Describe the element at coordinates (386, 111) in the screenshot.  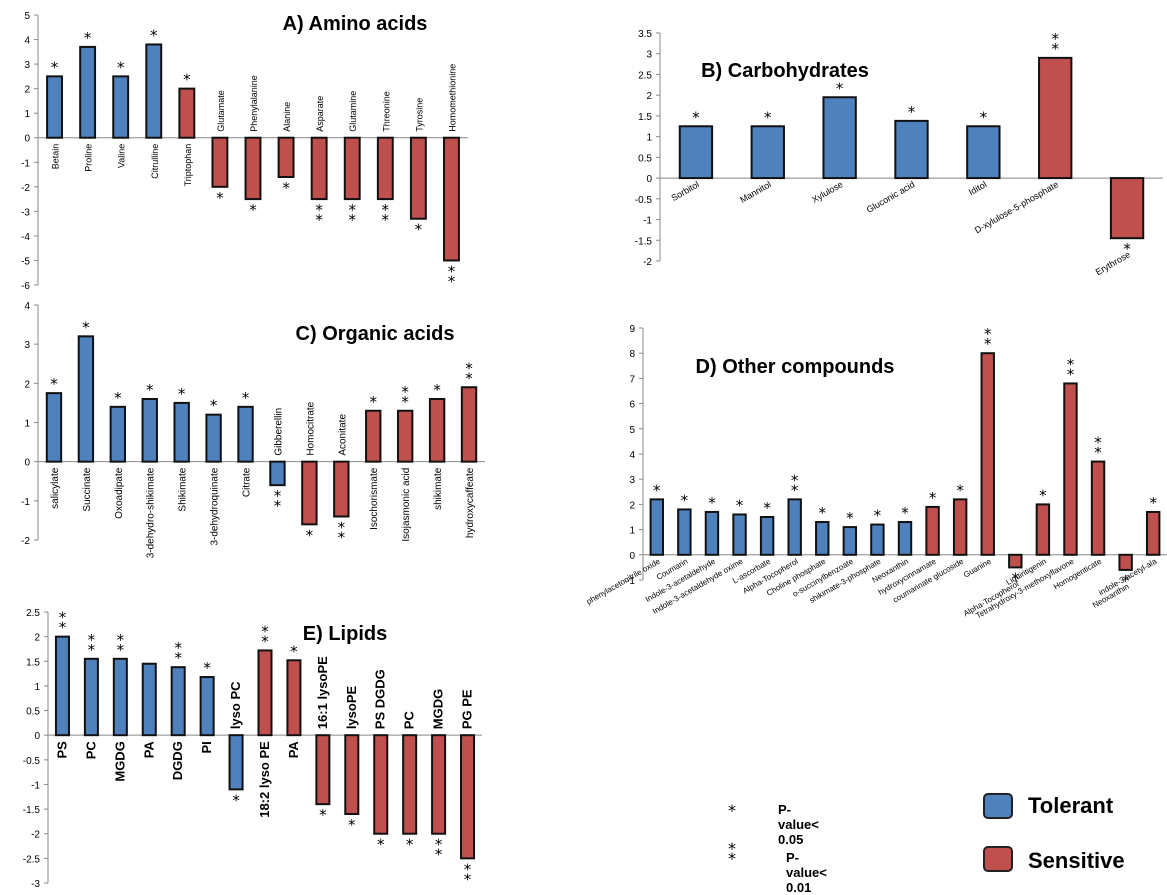
I see `category-label: Threonine` at that location.